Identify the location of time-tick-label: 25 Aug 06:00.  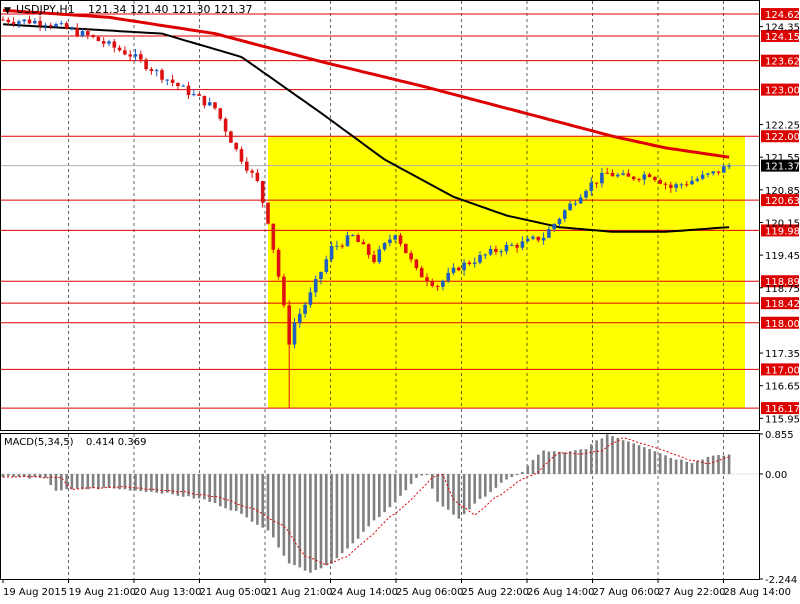
(429, 592).